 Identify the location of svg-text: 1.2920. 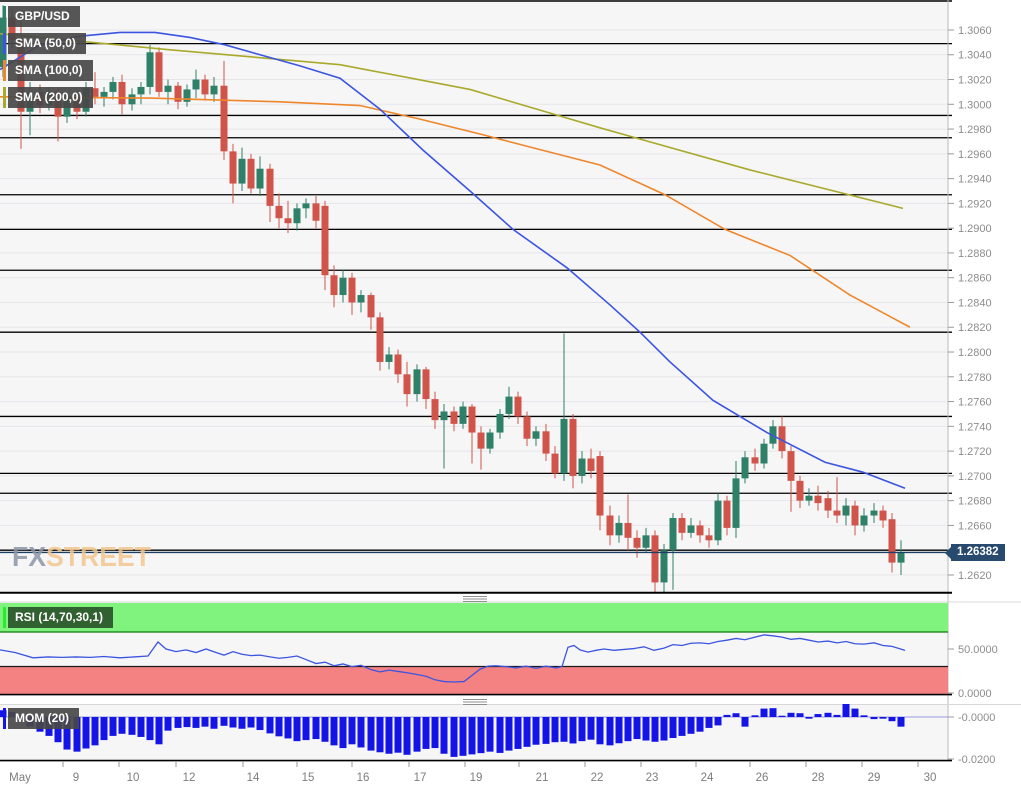
(975, 204).